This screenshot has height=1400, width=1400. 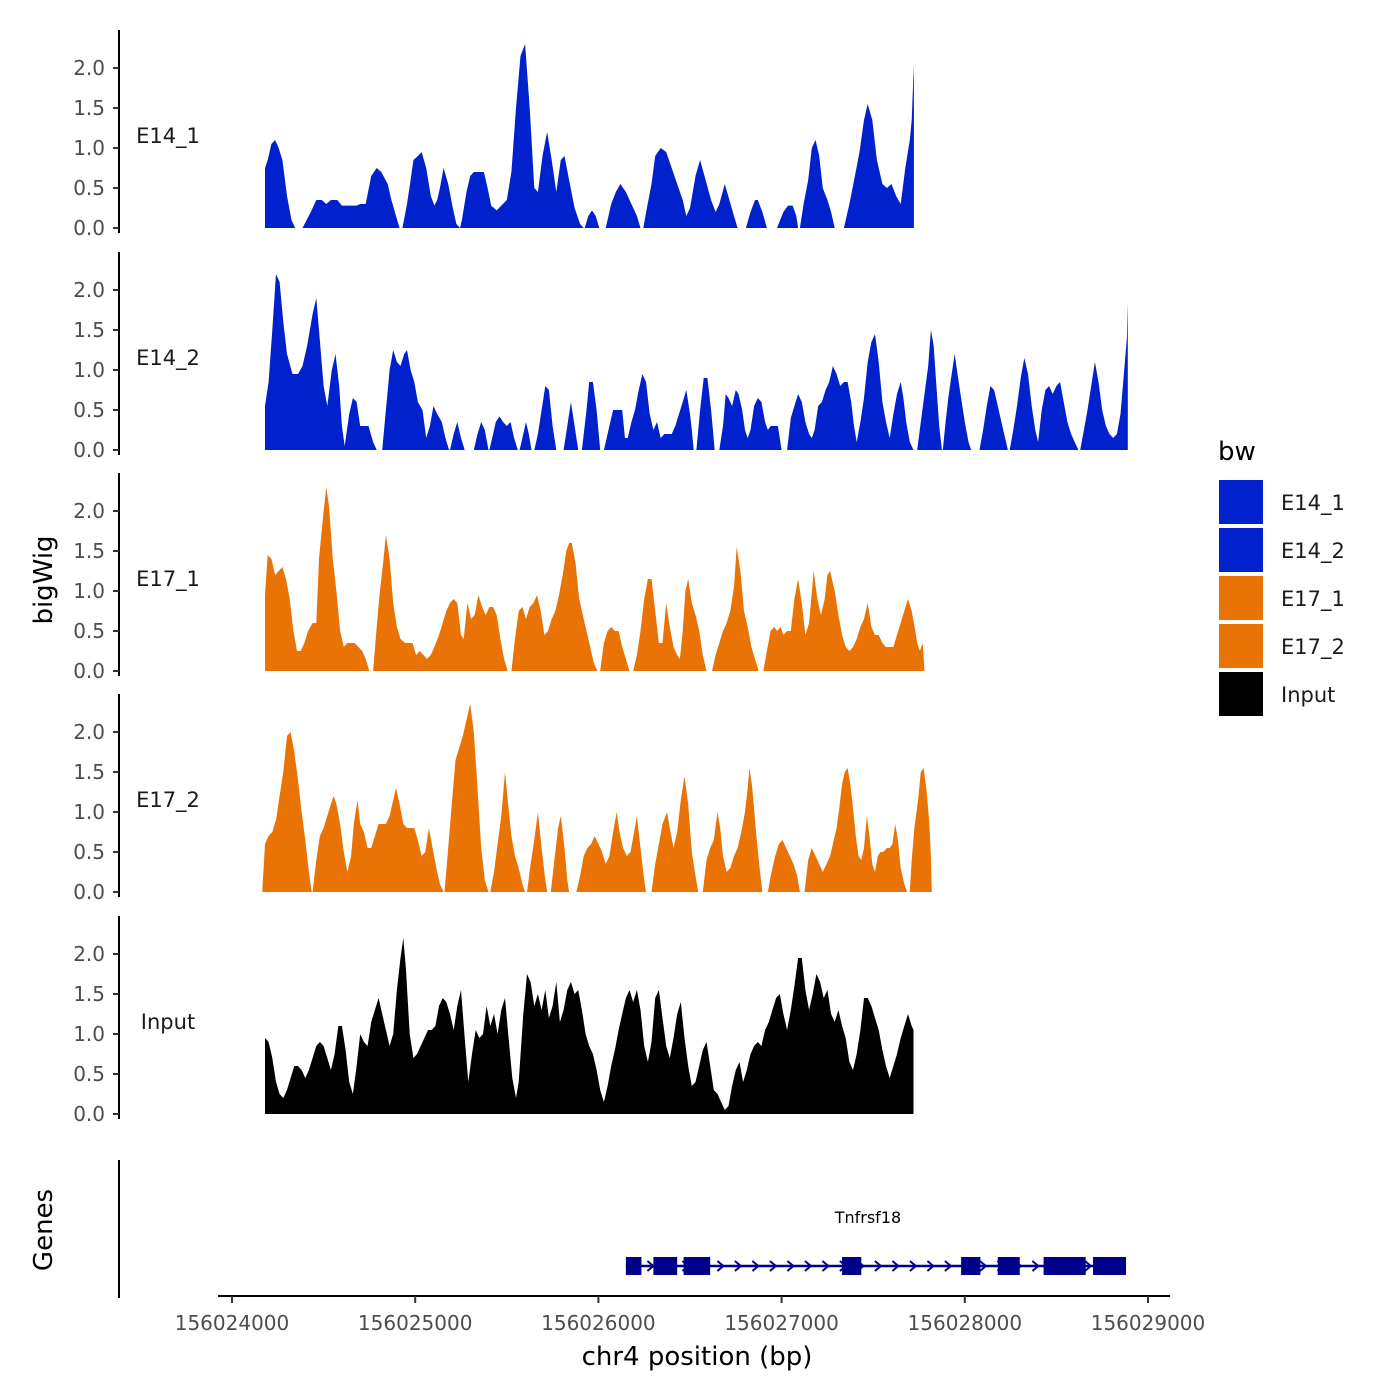 I want to click on track-E17_2: 0.0 0.5 1.0 1.5 2.0 E17_2, so click(x=502, y=799).